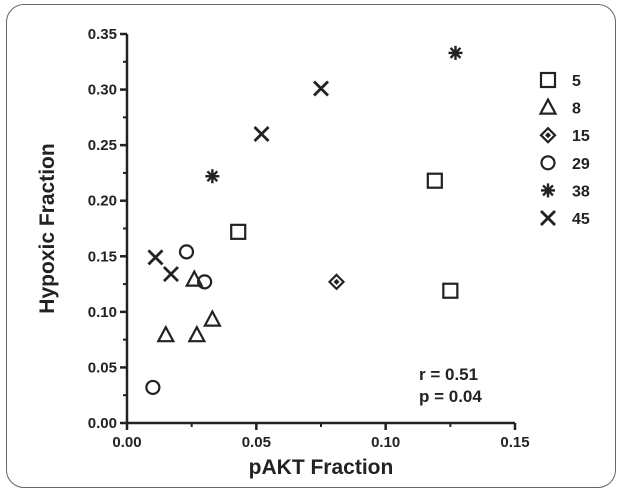 The height and width of the screenshot is (494, 625). Describe the element at coordinates (102, 201) in the screenshot. I see `y-tick-label: 0.20` at that location.